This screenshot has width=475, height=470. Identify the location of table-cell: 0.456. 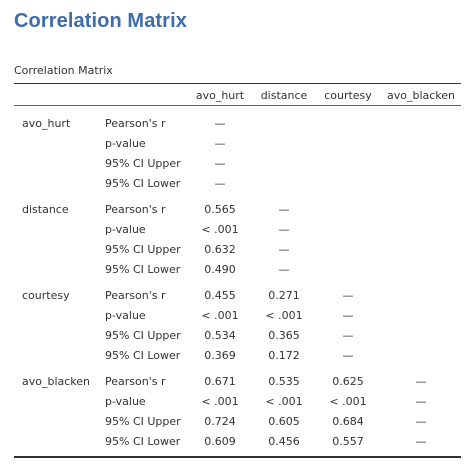
(284, 441).